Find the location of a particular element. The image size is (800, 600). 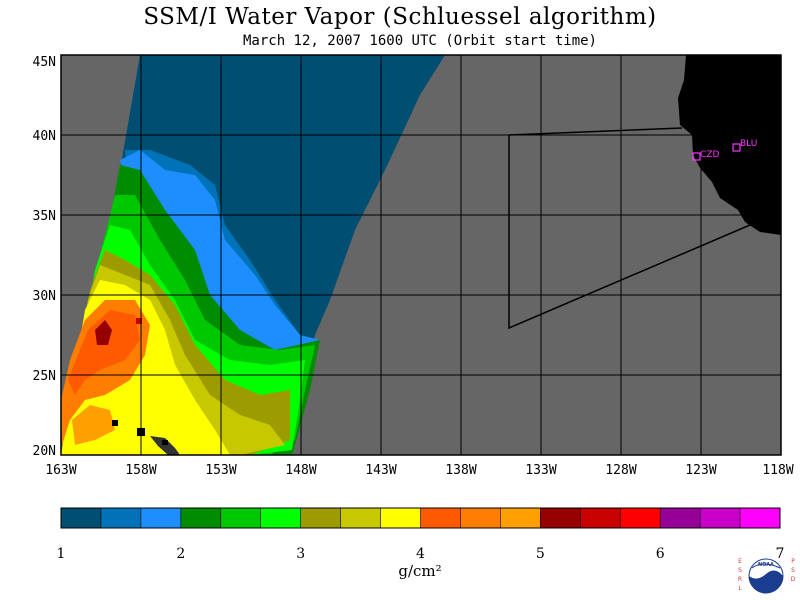

lon-label-133w: 133W is located at coordinates (540, 470).